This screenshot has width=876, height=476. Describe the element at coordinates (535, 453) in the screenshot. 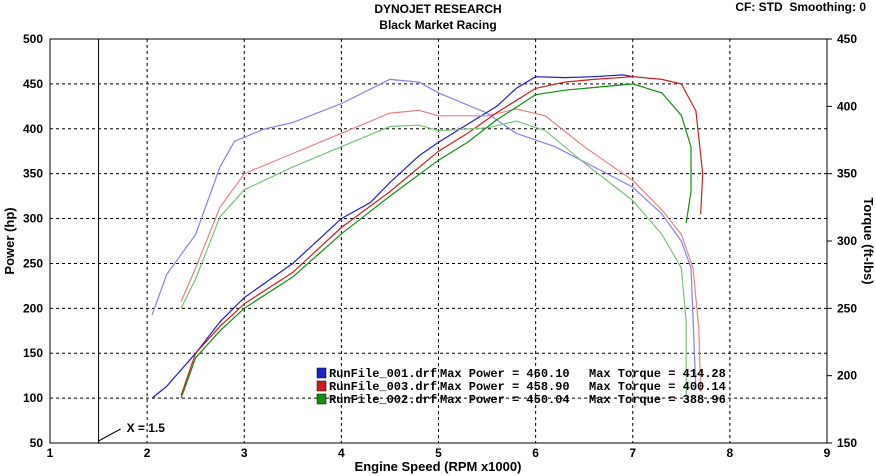

I see `x-tick-label: 6` at that location.